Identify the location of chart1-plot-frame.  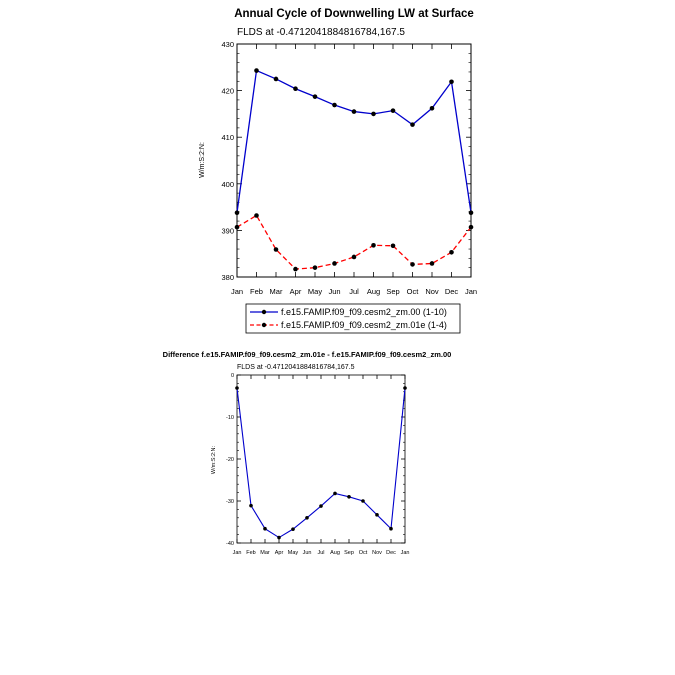
(354, 160).